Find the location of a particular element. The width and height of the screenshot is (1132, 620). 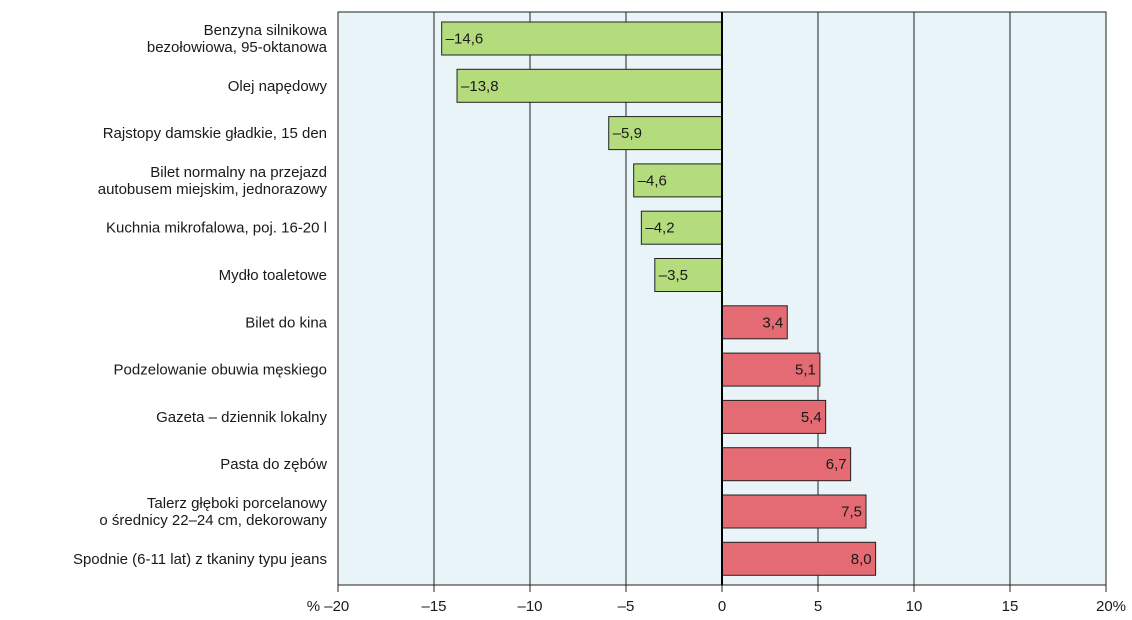

category-label: Gazeta – dziennik lokalny is located at coordinates (241, 417).